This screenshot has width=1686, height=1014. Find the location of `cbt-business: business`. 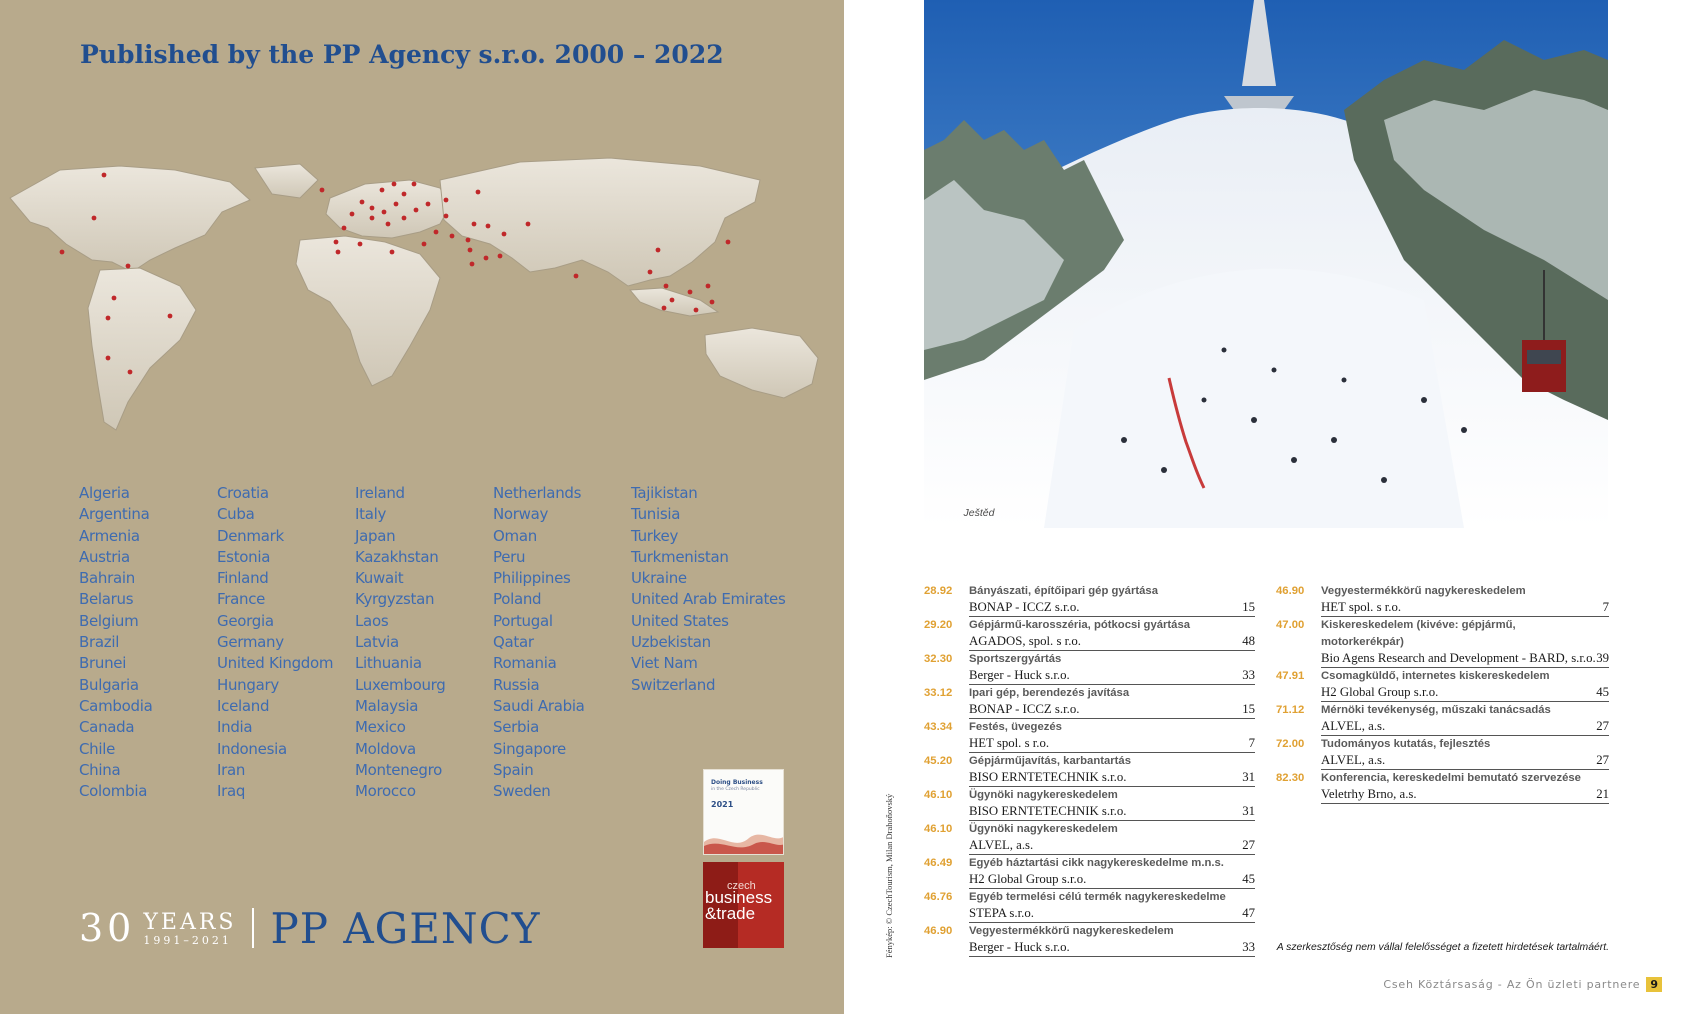

cbt-business: business is located at coordinates (739, 897).